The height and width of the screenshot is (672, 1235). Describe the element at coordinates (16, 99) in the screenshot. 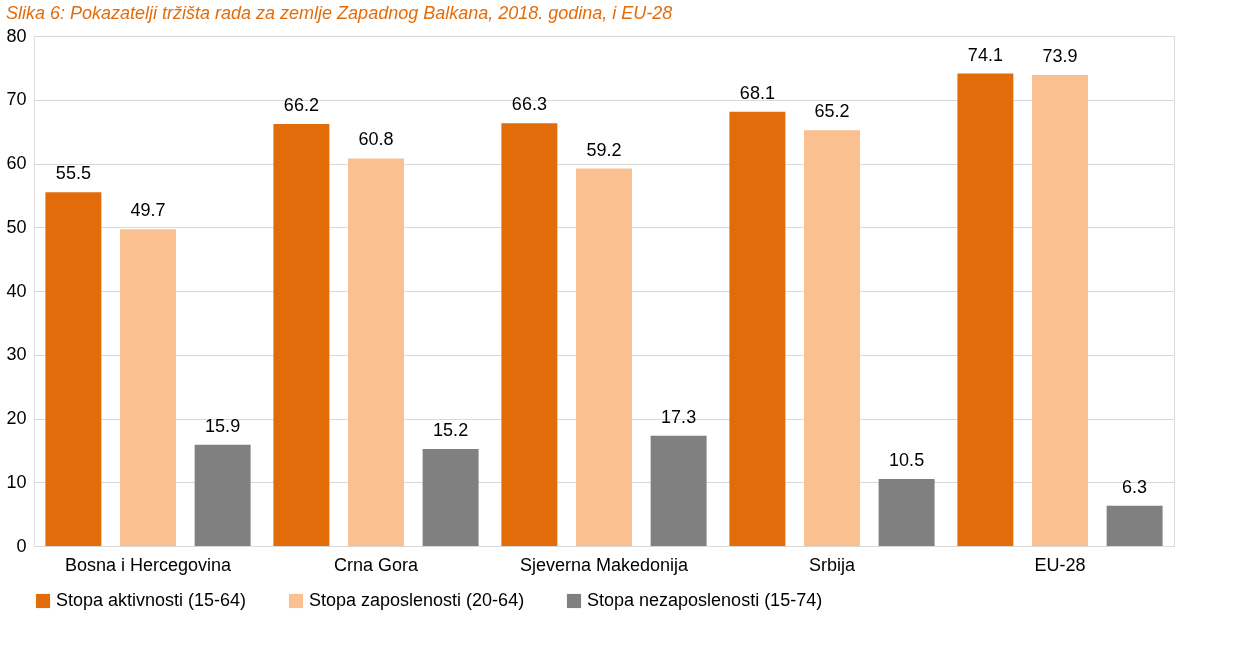

I see `y-tick-label: 70` at that location.